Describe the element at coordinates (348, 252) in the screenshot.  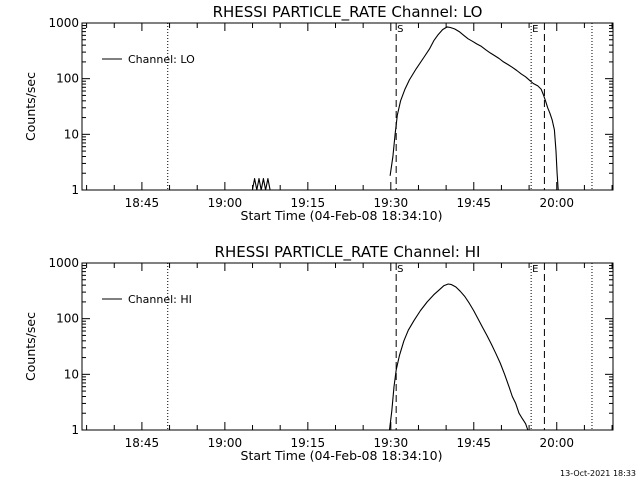
I see `chart-title: RHESSI PARTICLE_RATE Channel: HI` at that location.